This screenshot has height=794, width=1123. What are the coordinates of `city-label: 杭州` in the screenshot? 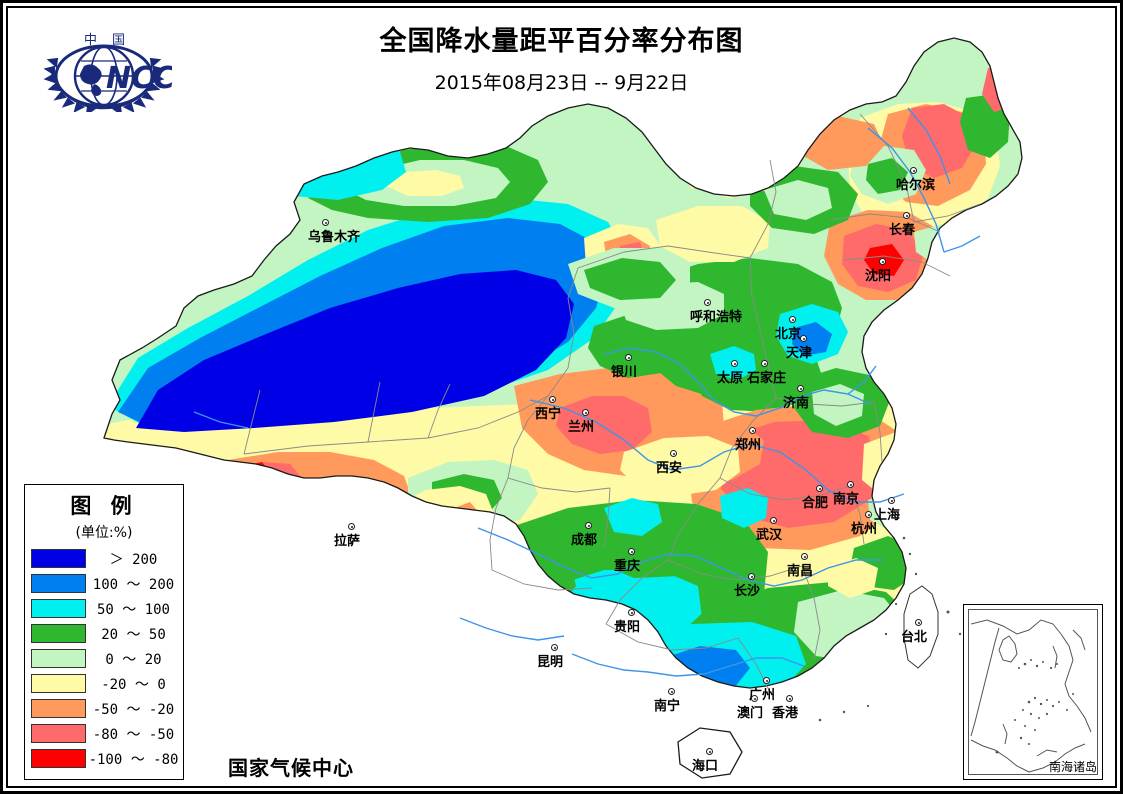 It's located at (864, 529).